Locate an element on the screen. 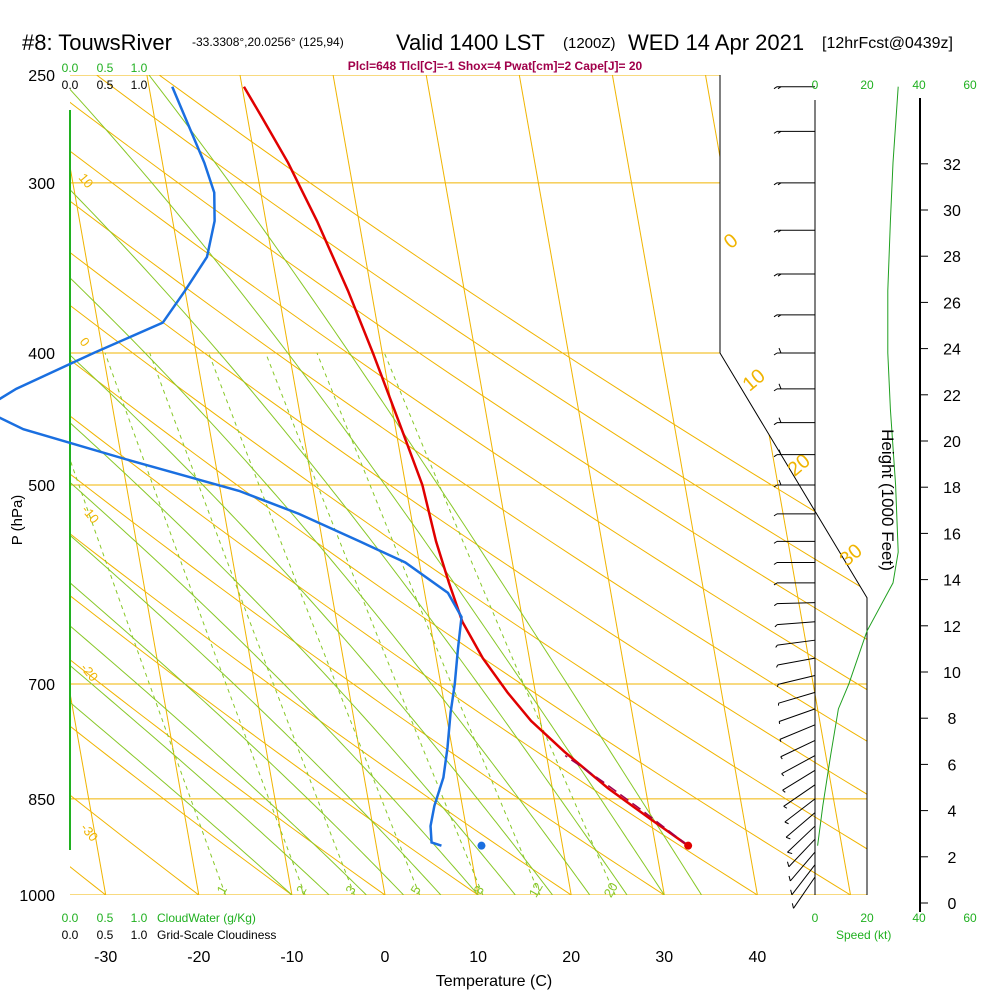 This screenshot has width=1000, height=1005. isotherm-side-label: -30 is located at coordinates (90, 832).